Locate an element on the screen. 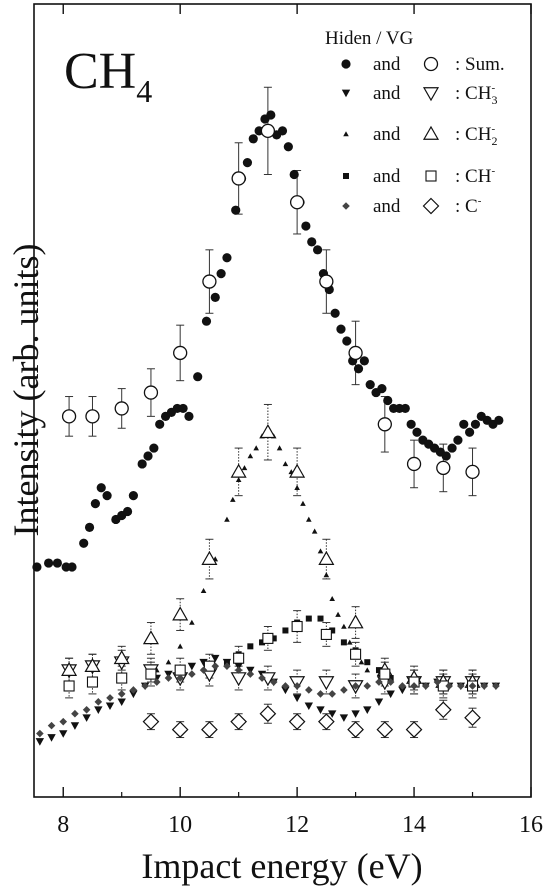  x-tick-label-8: 8 is located at coordinates (63, 825).